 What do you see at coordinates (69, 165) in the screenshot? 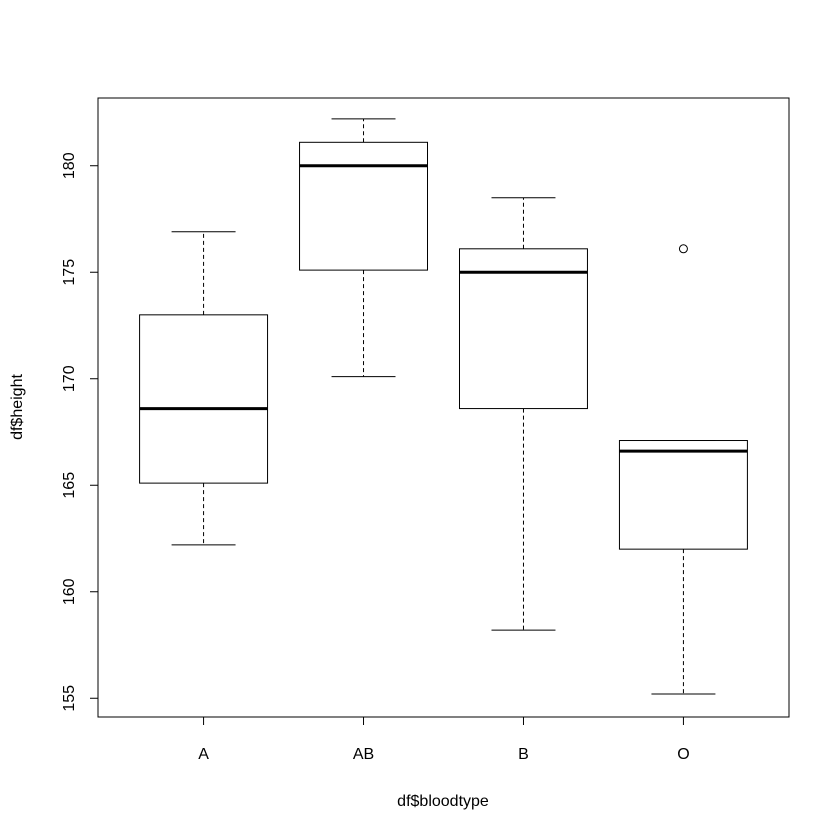
I see `y-tick-label: 180` at bounding box center [69, 165].